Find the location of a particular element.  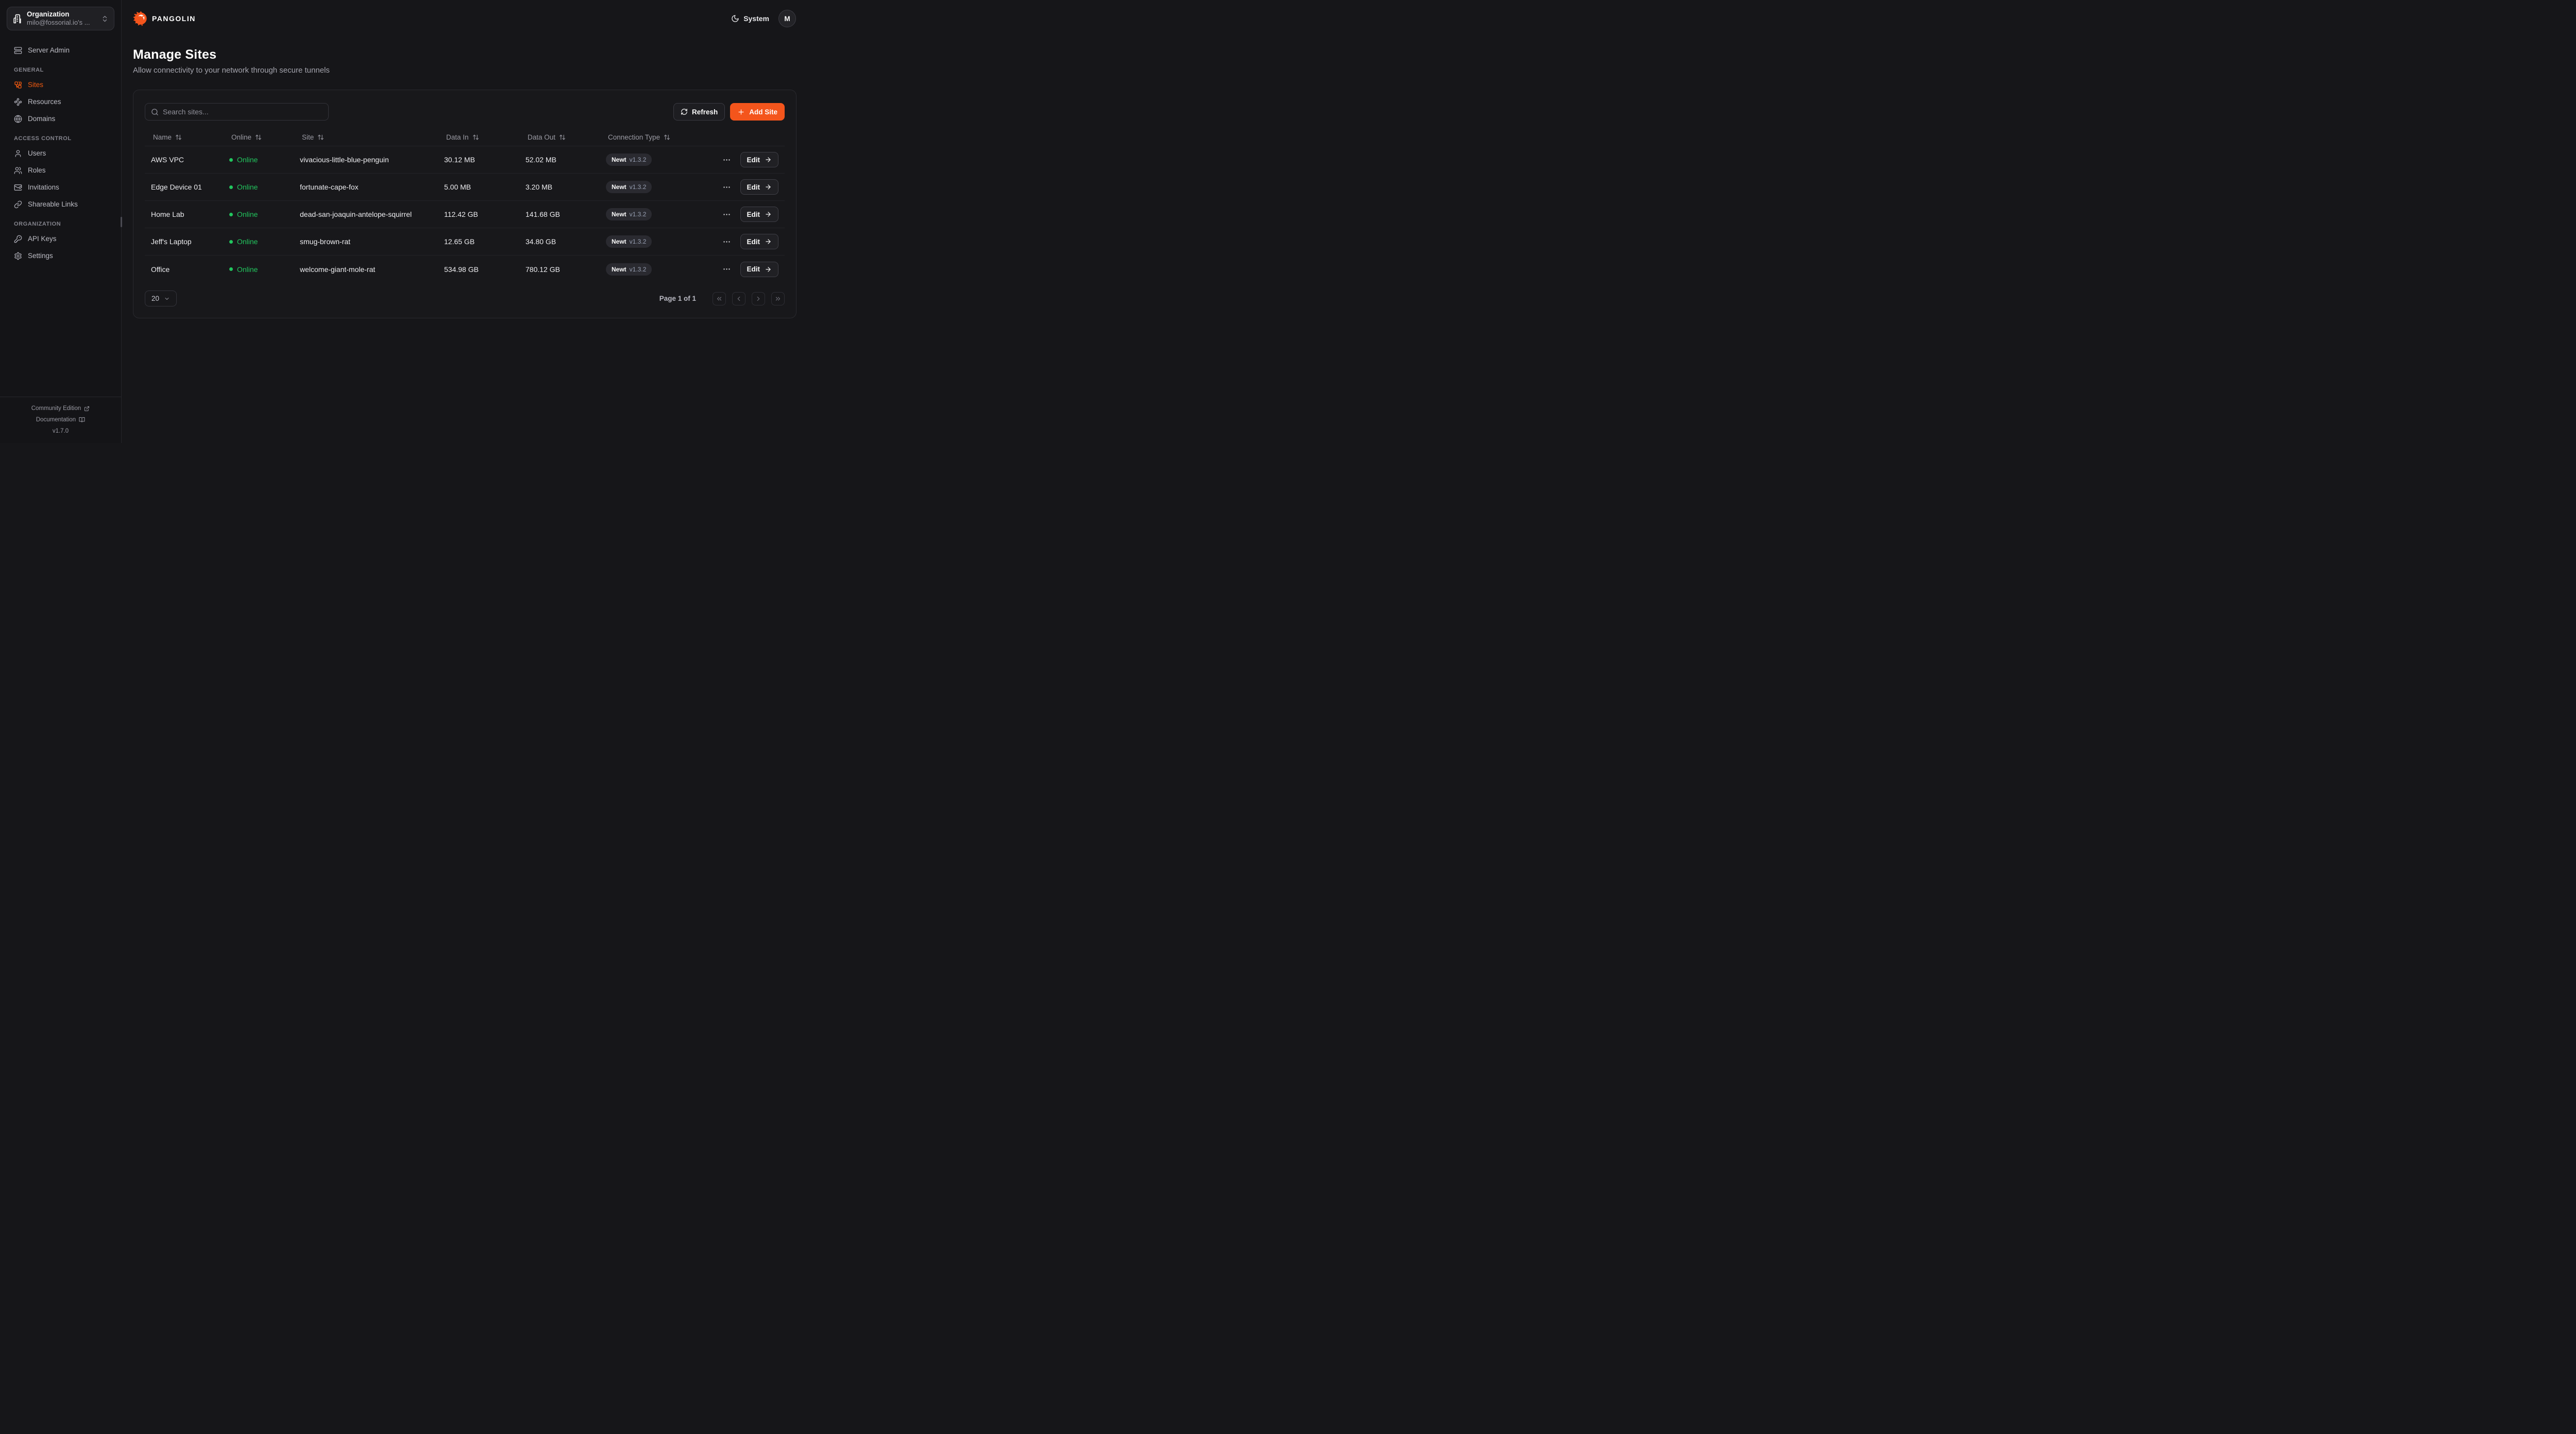

table-header: Name Online Site Data In Data Out is located at coordinates (465, 137).